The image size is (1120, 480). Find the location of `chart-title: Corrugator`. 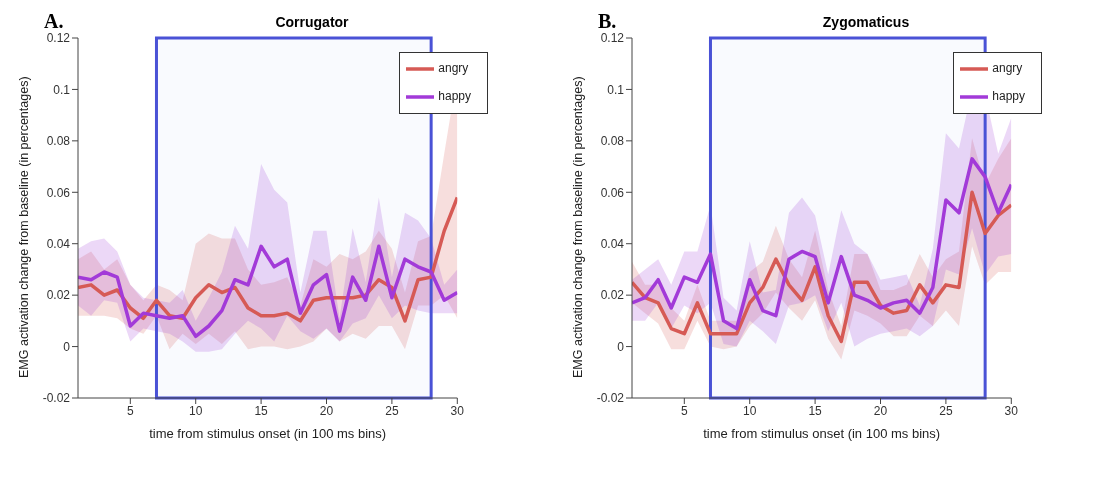

chart-title: Corrugator is located at coordinates (312, 22).